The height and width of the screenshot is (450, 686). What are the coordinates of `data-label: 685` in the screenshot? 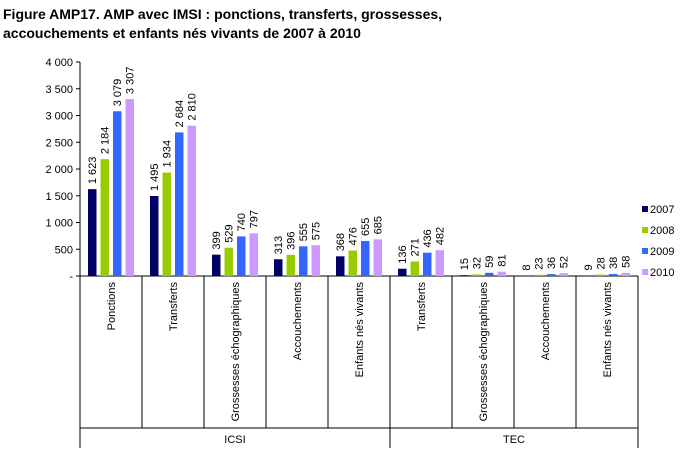 It's located at (379, 225).